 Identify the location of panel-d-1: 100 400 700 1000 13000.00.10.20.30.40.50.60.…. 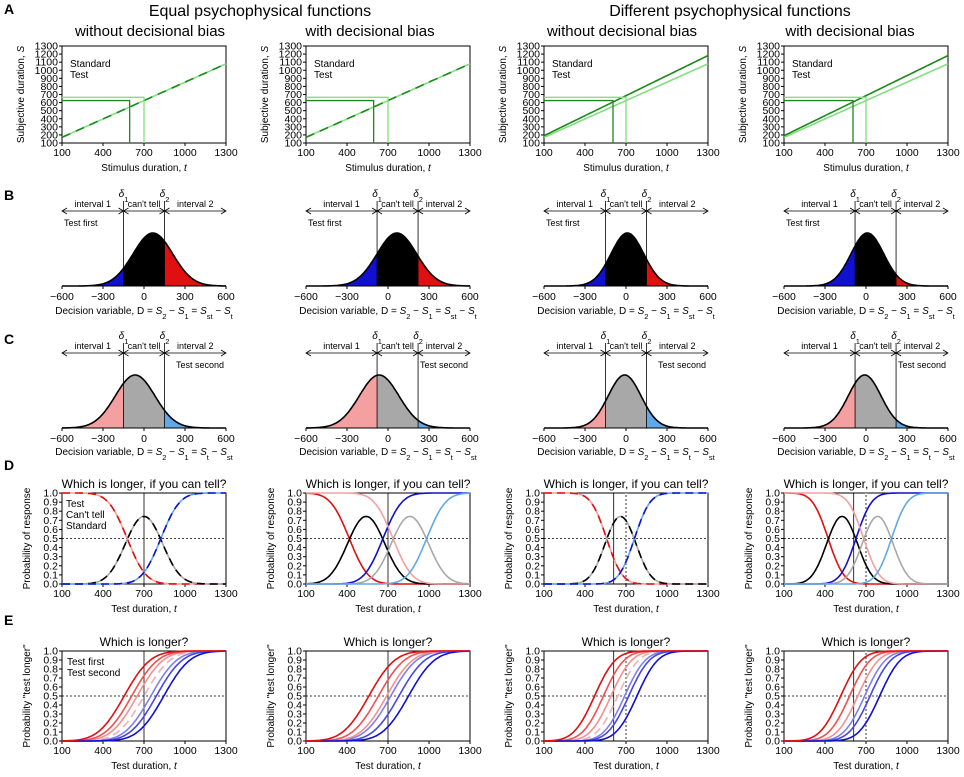
(130, 546).